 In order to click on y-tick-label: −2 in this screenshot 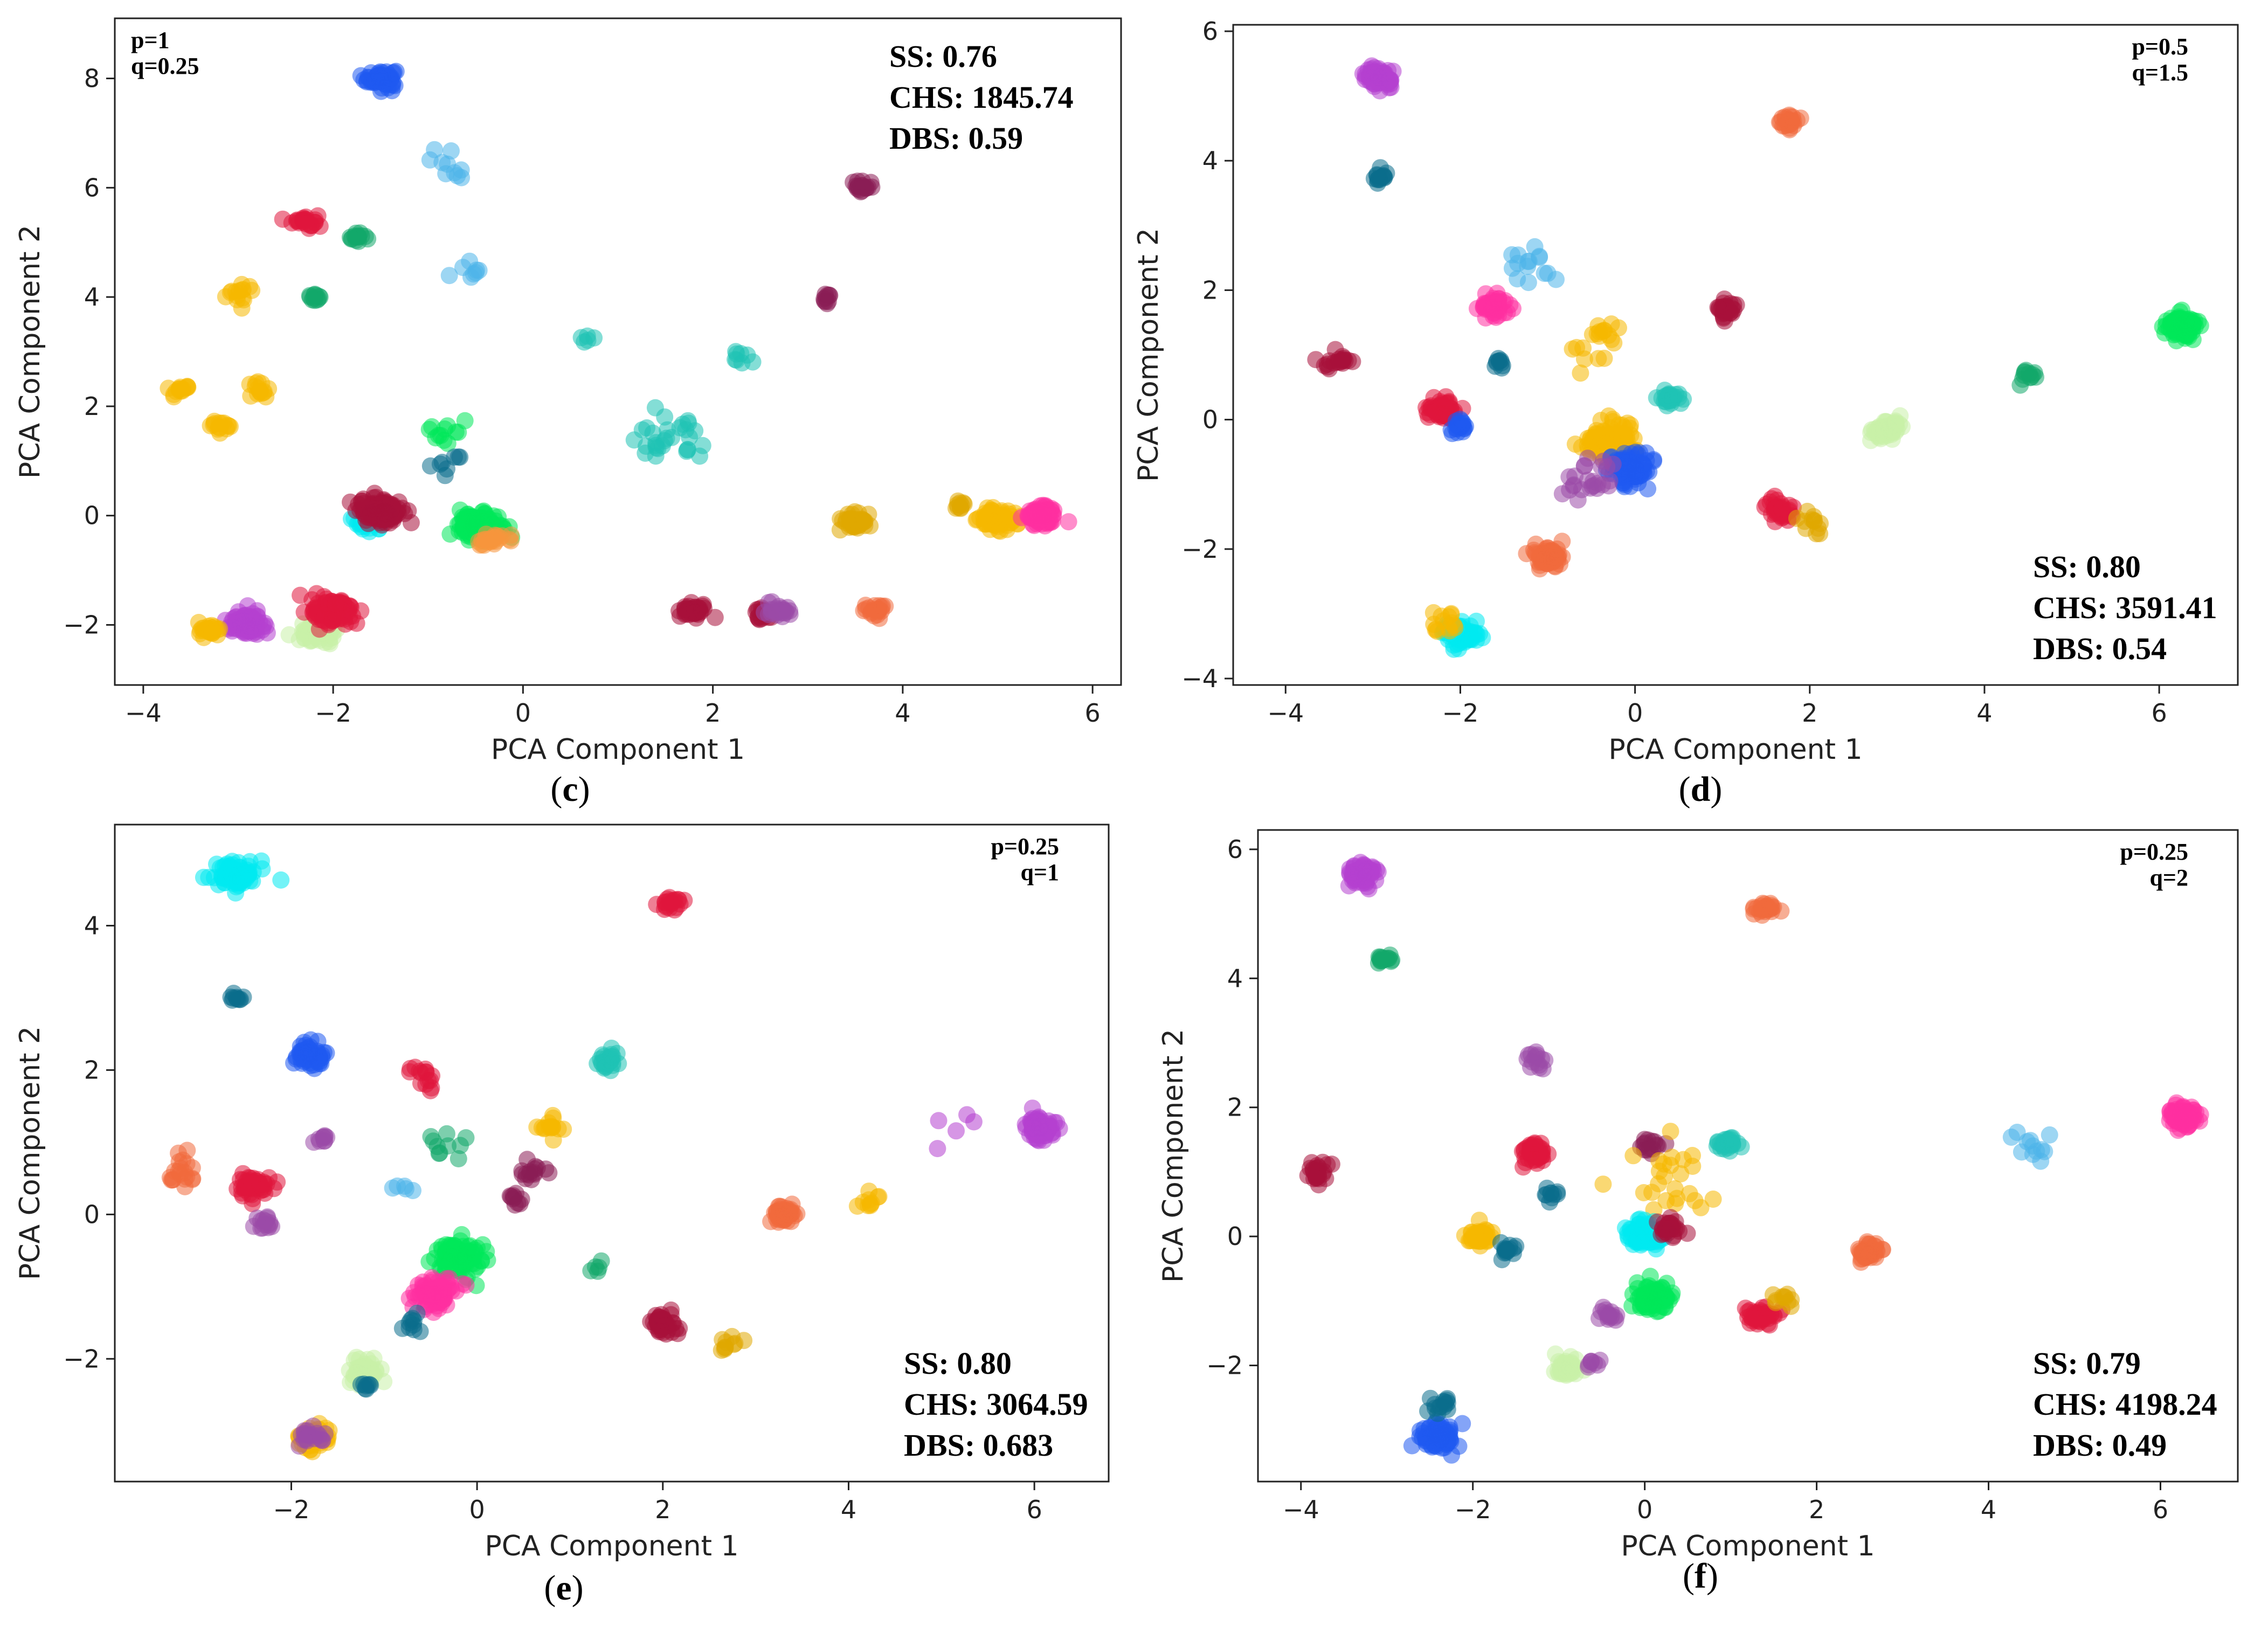, I will do `click(81, 1358)`.